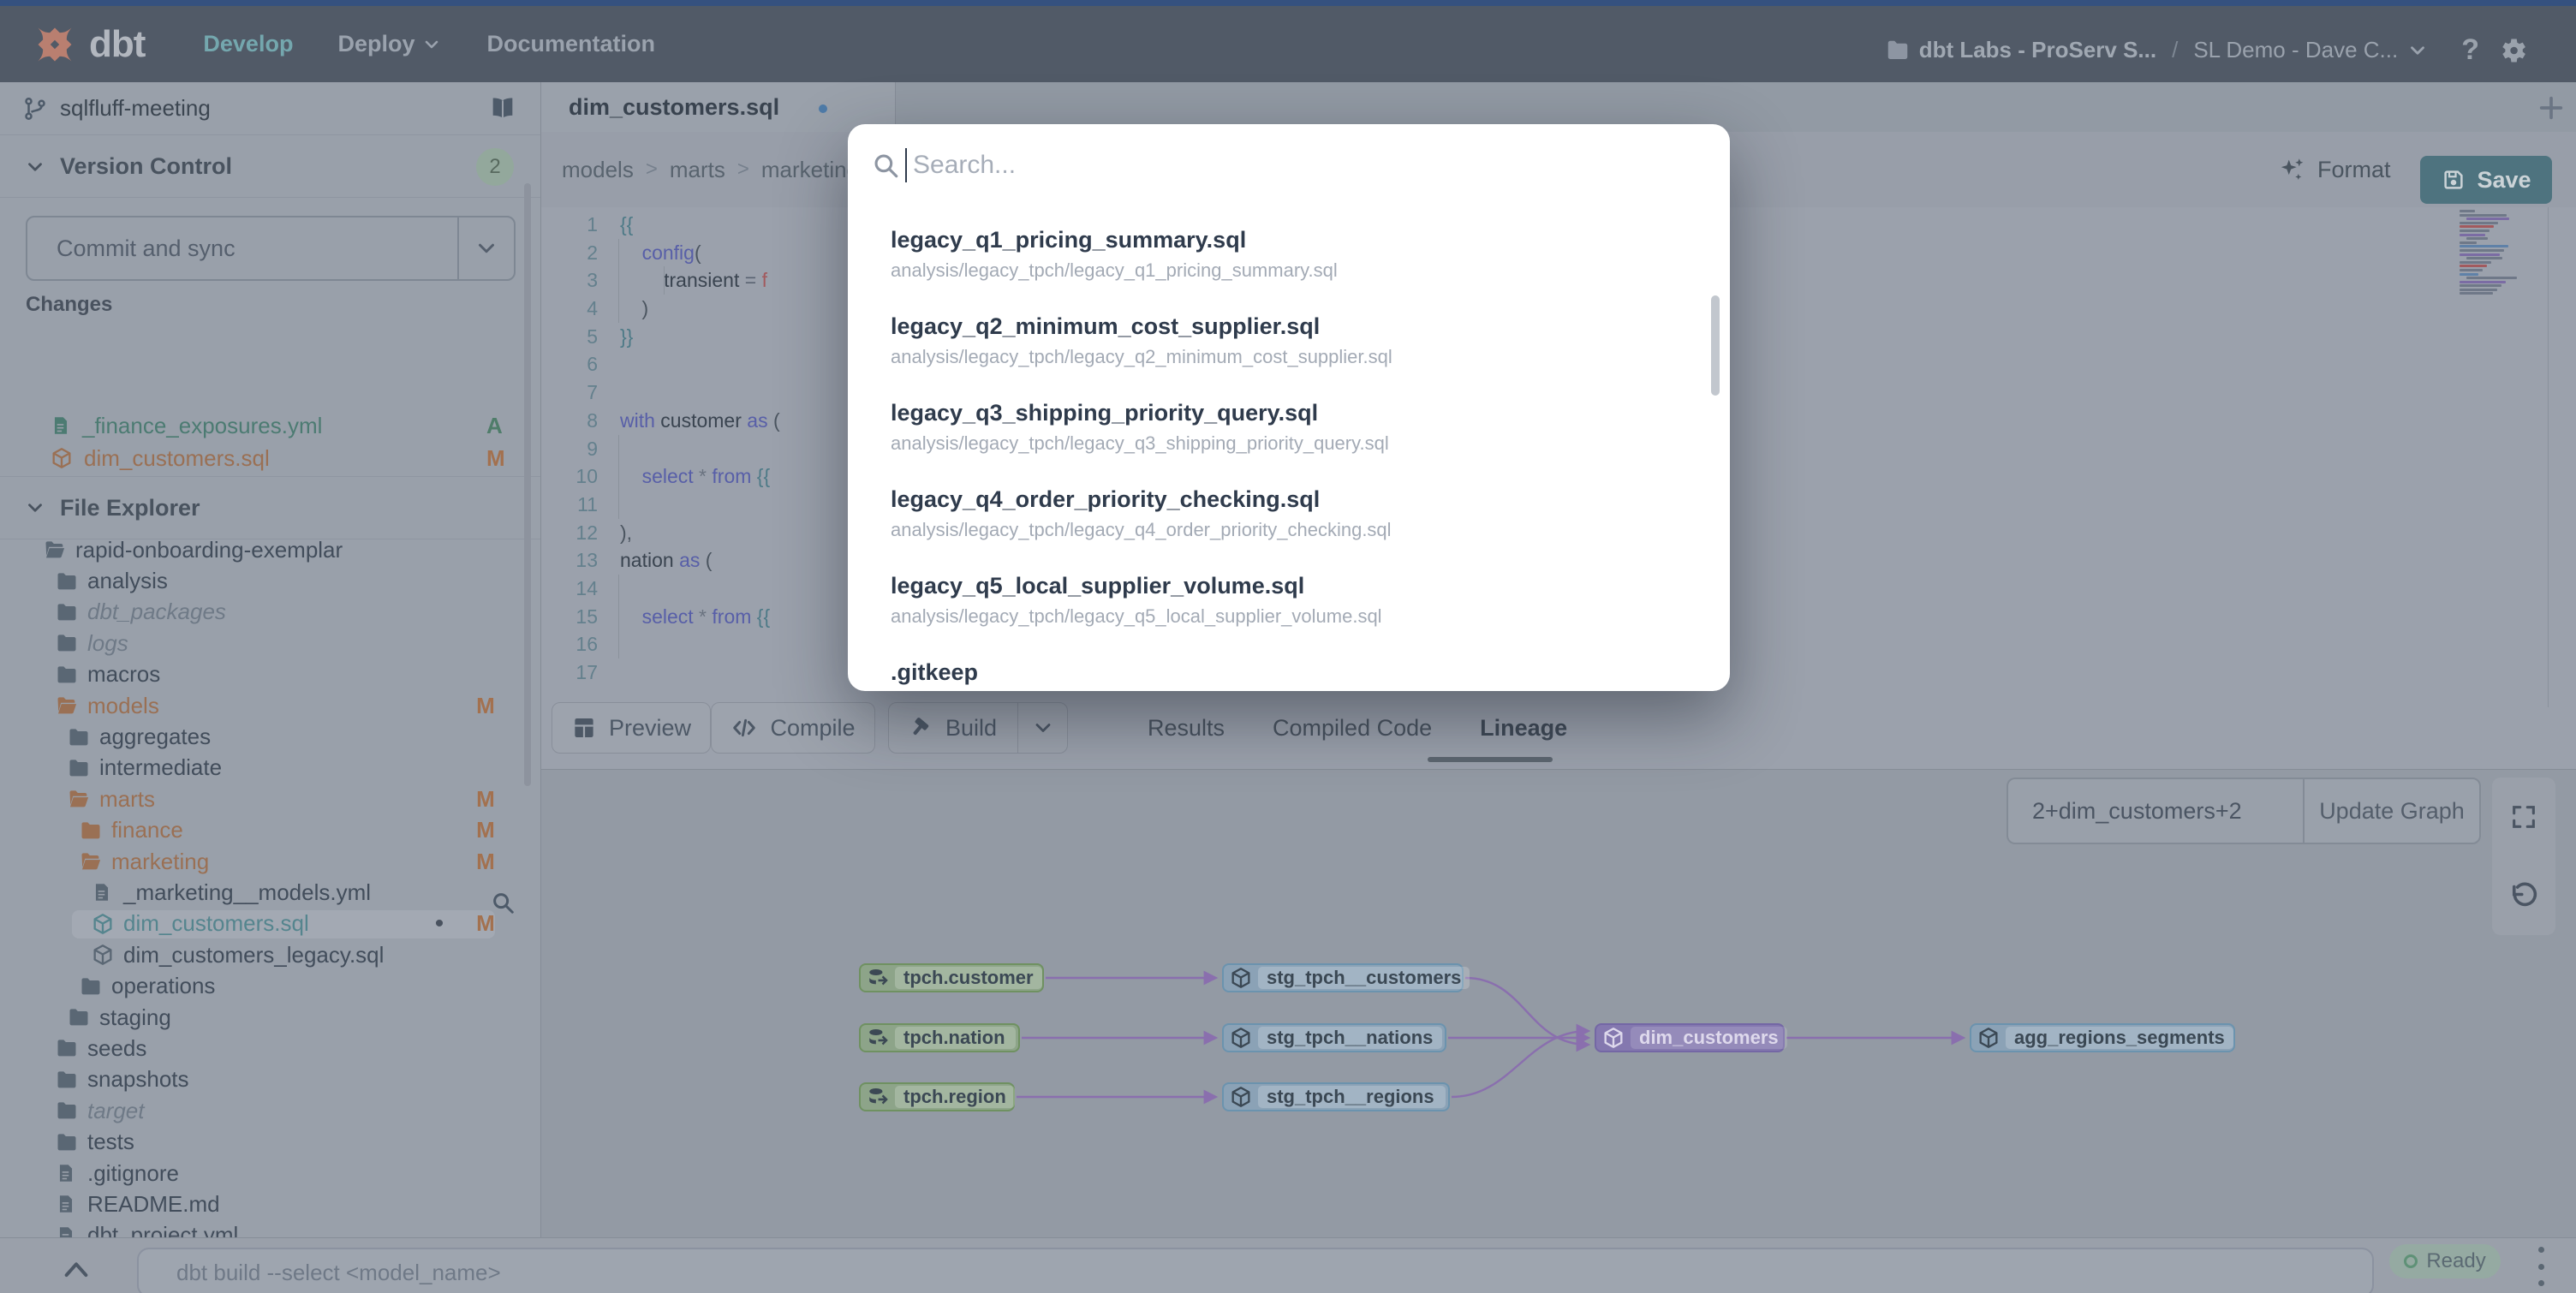  I want to click on breadcrumb-marts: marts, so click(697, 169).